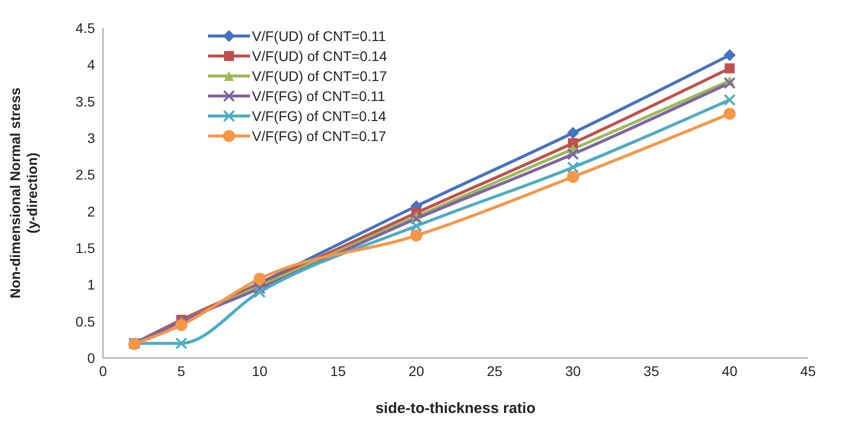 Image resolution: width=849 pixels, height=437 pixels. I want to click on legend-label: V/F(FG) of CNT=0.17, so click(319, 136).